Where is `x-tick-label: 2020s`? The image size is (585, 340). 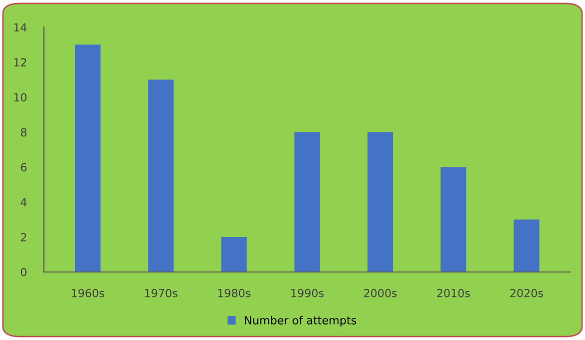
x-tick-label: 2020s is located at coordinates (526, 293).